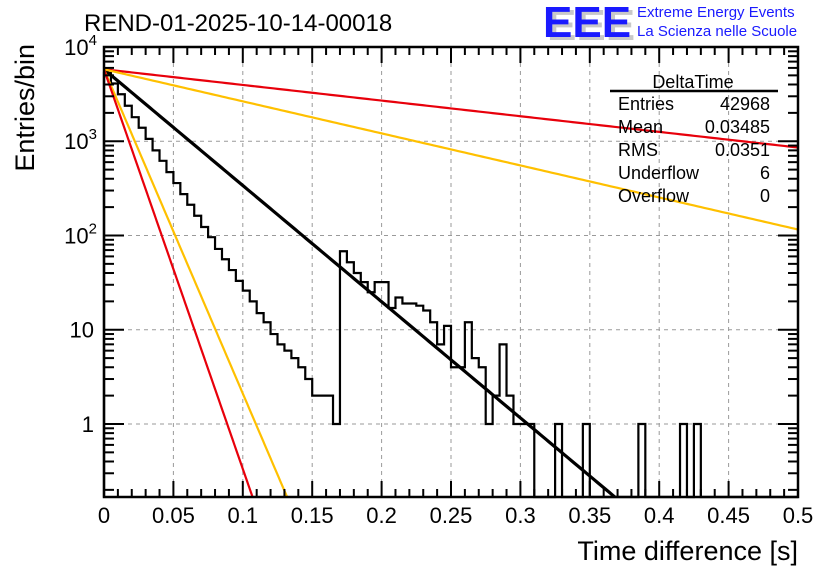 The width and height of the screenshot is (836, 572). I want to click on y-tick-label: 10³, so click(80, 140).